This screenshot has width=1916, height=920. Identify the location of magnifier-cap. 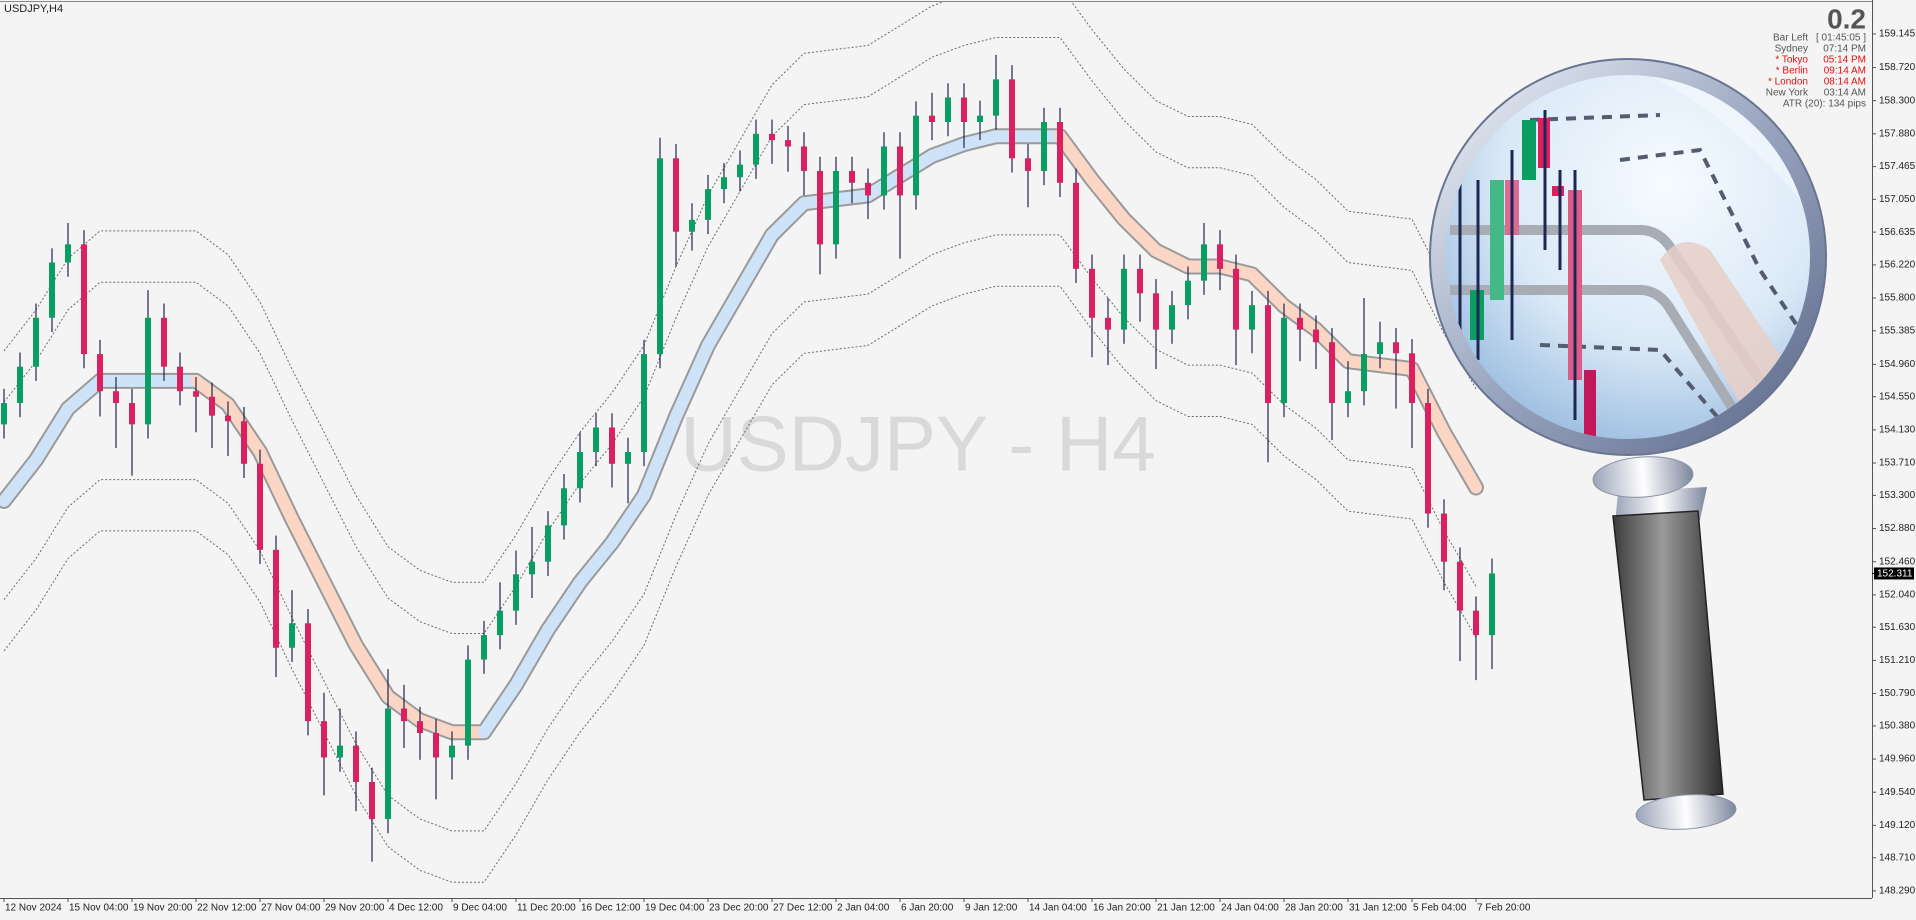
(1686, 812).